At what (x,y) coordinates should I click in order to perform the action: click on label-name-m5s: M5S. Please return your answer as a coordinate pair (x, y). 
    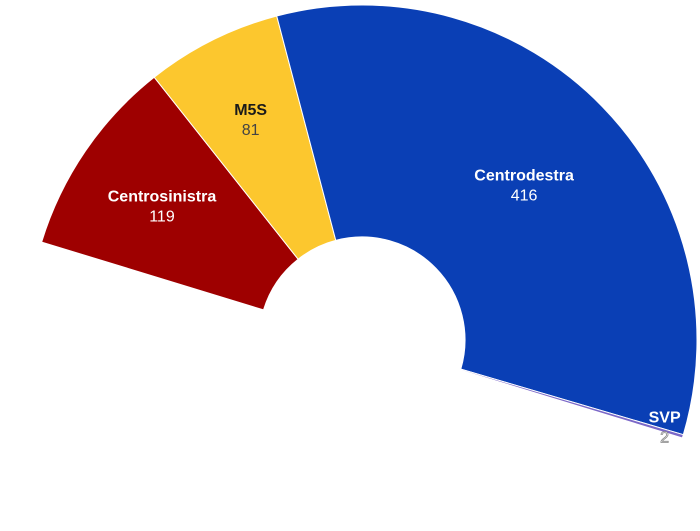
    Looking at the image, I should click on (250, 110).